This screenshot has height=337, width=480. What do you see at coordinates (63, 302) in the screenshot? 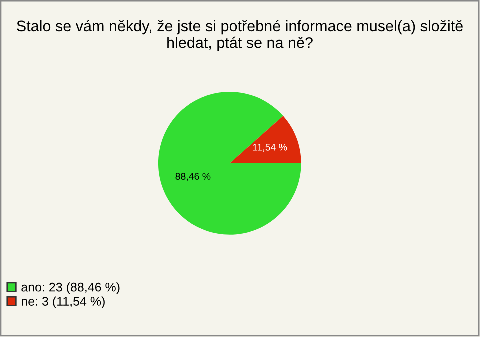
I see `legend-label: ne: 3 (11,54 %)` at bounding box center [63, 302].